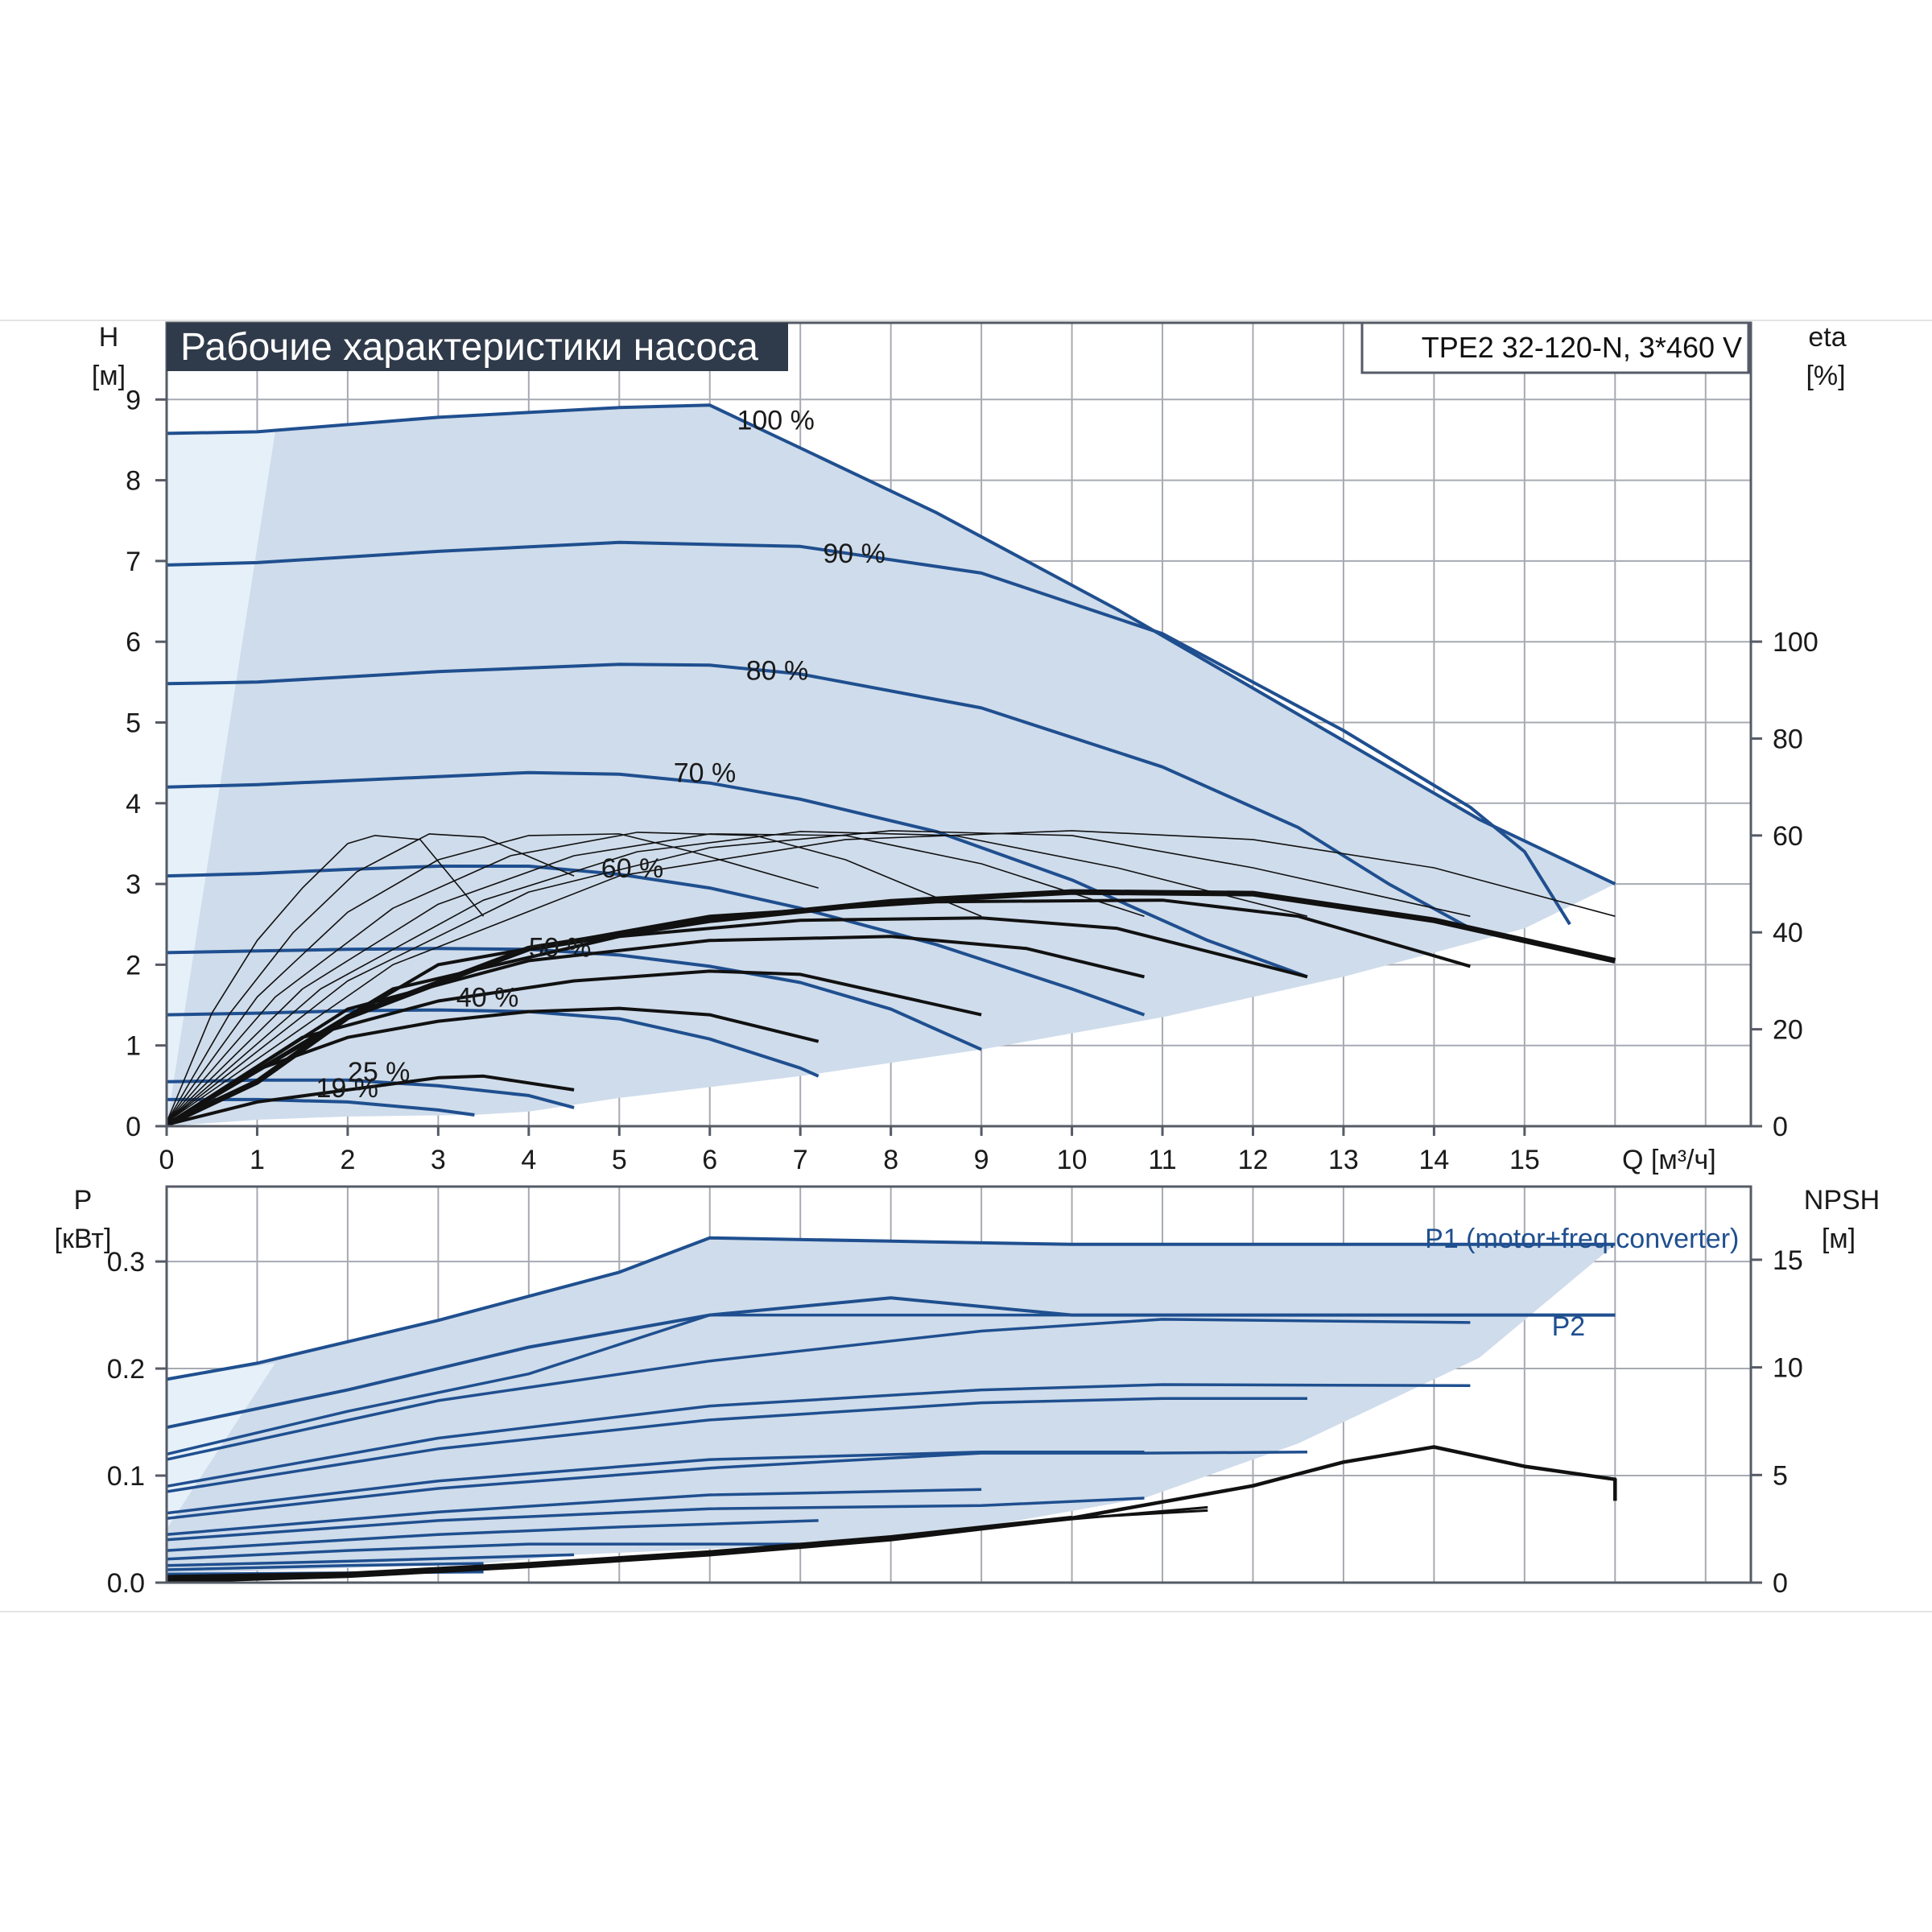 This screenshot has width=1932, height=1932. What do you see at coordinates (1839, 1239) in the screenshot?
I see `y2-axis-unit-npsh: [м]` at bounding box center [1839, 1239].